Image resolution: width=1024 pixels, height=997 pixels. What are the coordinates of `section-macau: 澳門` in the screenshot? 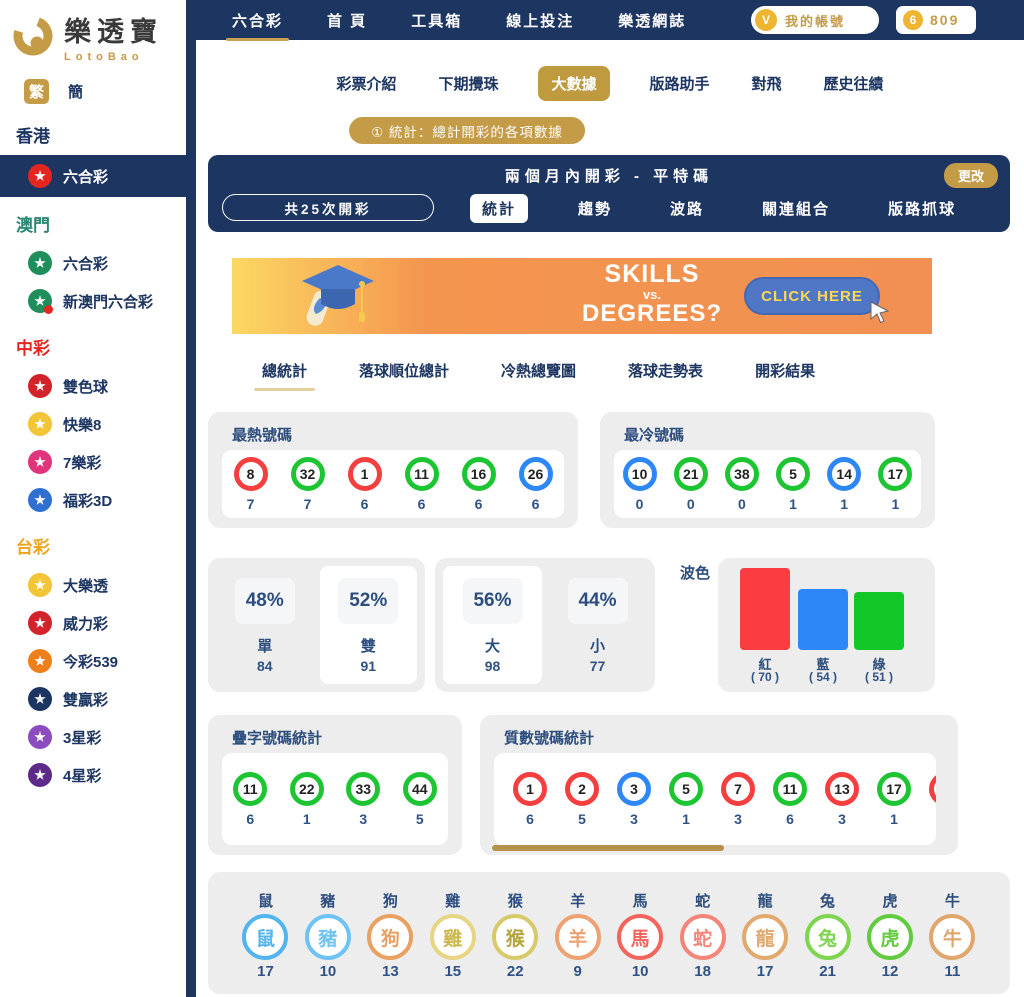 It's located at (33, 225).